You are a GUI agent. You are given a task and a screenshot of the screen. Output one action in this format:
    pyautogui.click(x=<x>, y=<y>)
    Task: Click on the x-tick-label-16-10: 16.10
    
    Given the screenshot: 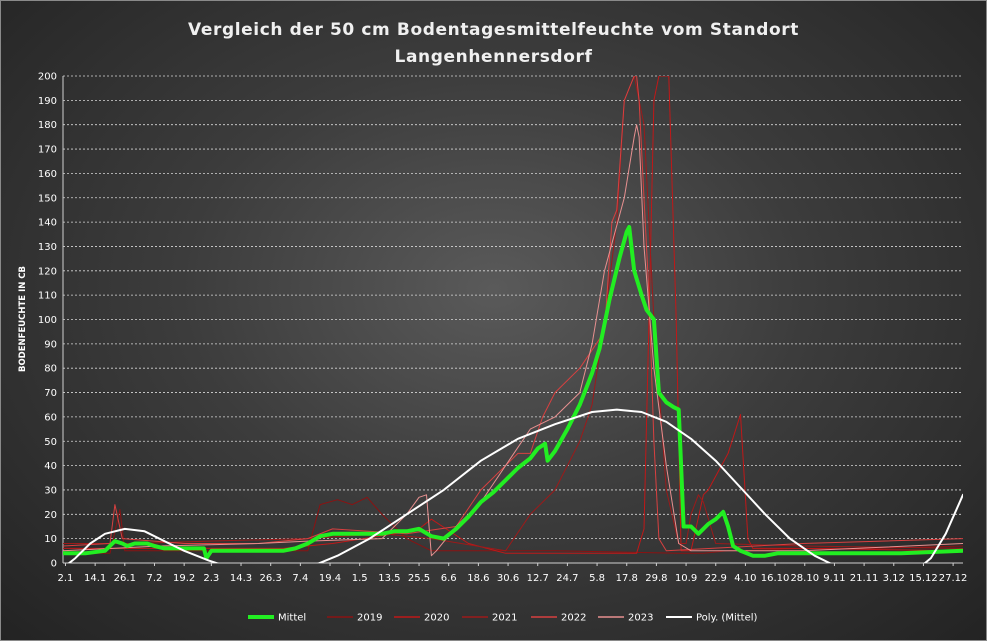 What is the action you would take?
    pyautogui.click(x=775, y=578)
    